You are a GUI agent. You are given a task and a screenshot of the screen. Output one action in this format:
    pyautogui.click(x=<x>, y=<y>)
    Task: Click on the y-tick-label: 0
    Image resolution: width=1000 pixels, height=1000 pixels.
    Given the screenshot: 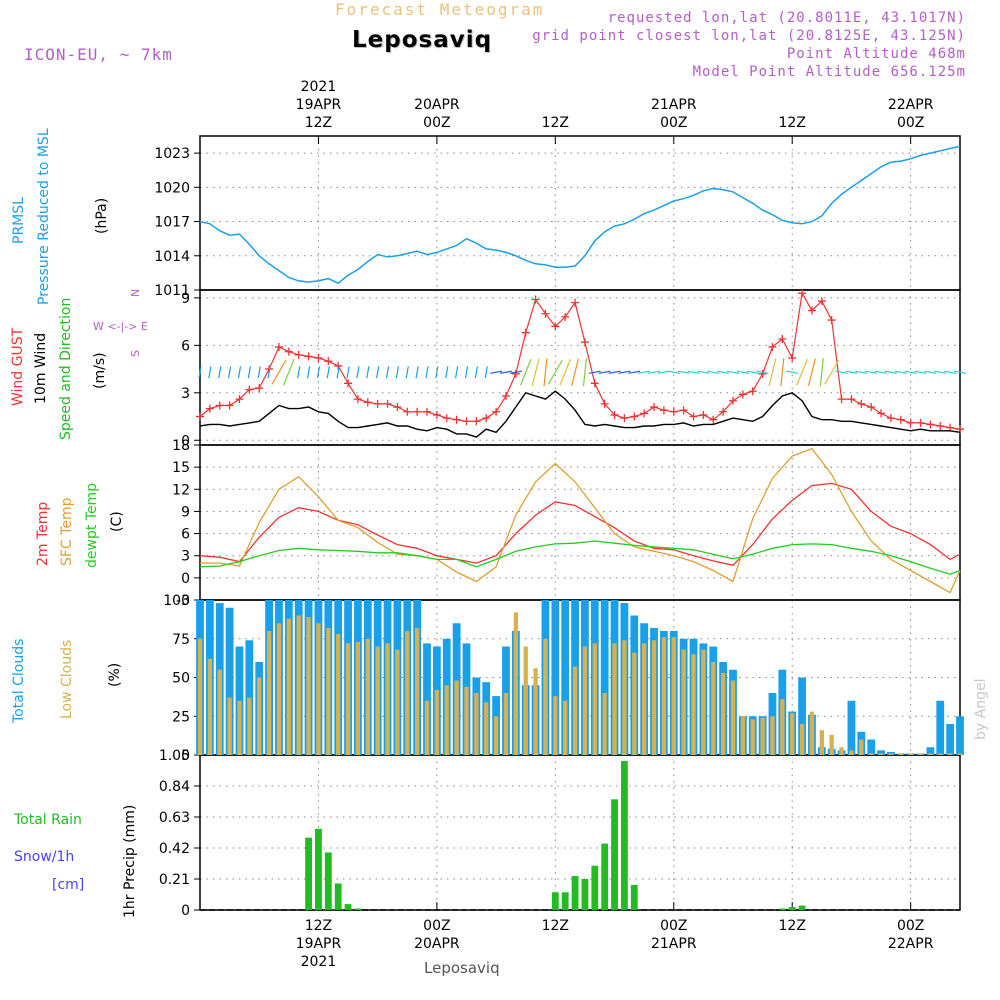 What is the action you would take?
    pyautogui.click(x=185, y=756)
    